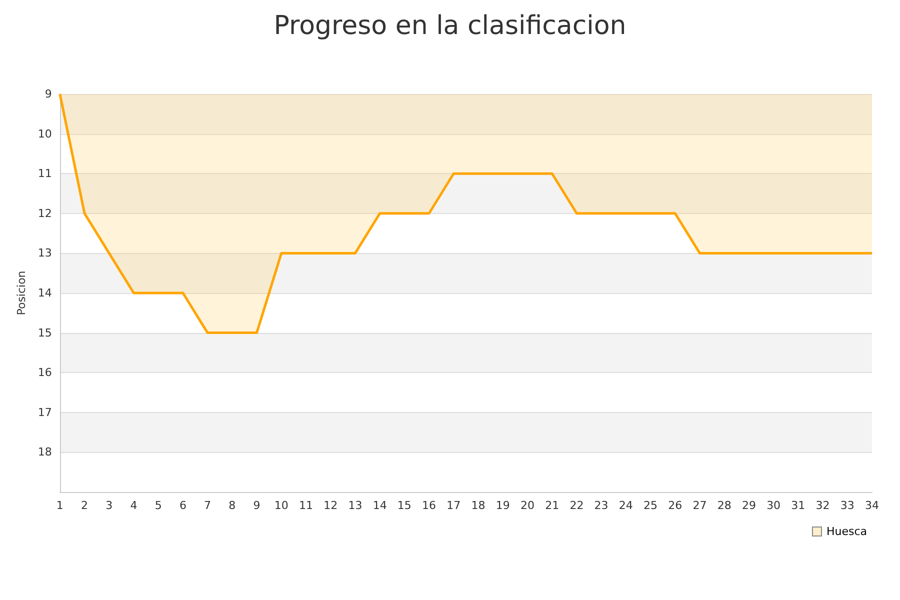  What do you see at coordinates (45, 213) in the screenshot?
I see `y-tick-label: 12` at bounding box center [45, 213].